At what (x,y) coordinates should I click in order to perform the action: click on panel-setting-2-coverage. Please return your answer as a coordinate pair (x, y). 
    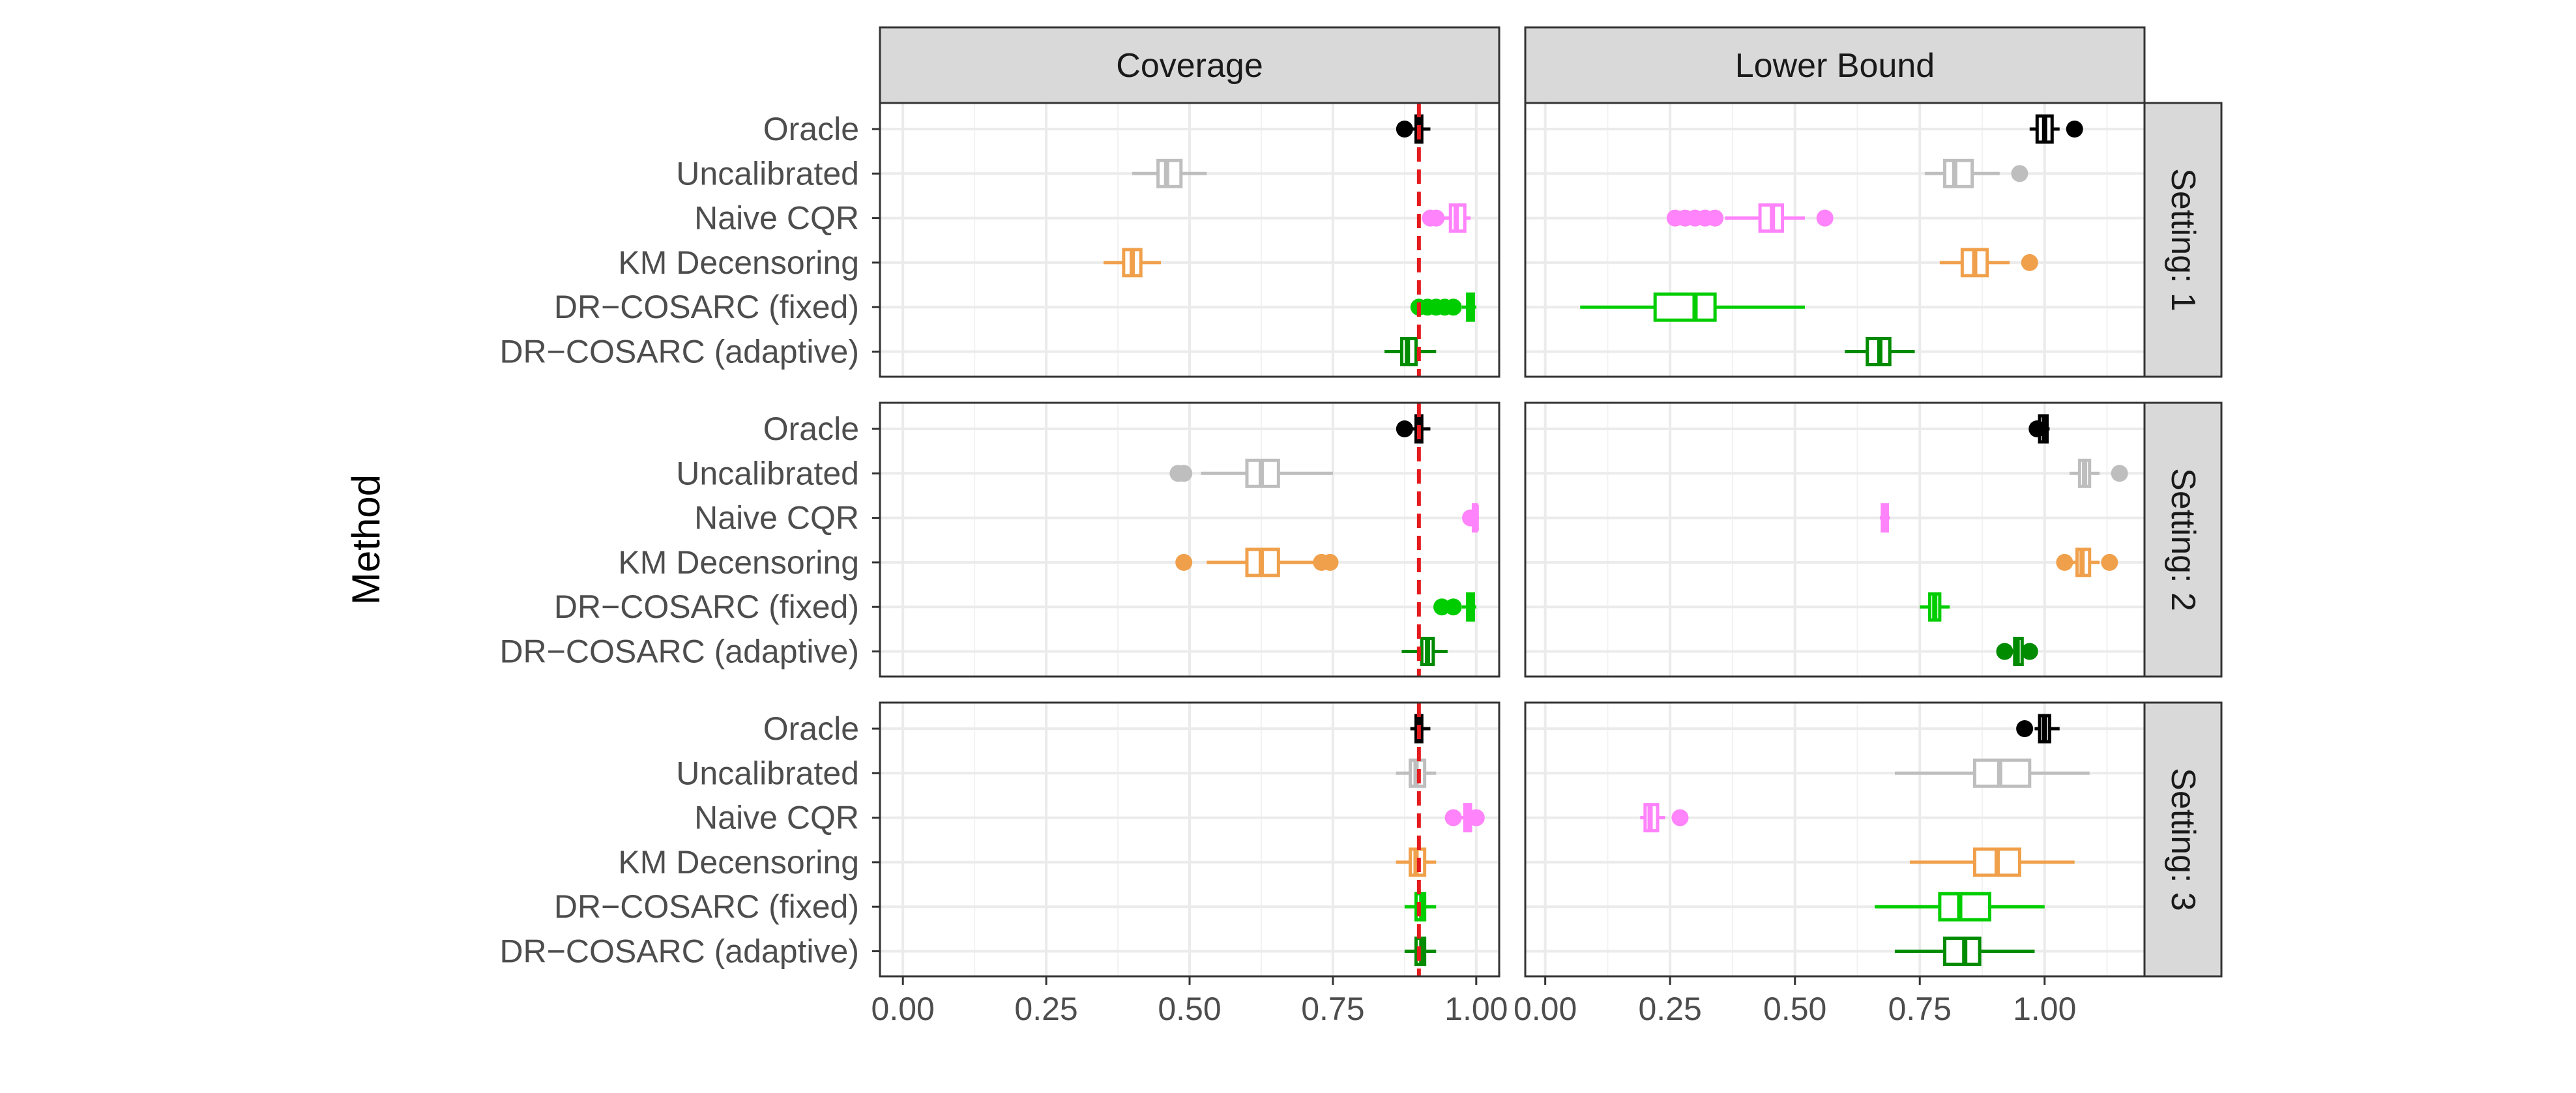
    Looking at the image, I should click on (1189, 540).